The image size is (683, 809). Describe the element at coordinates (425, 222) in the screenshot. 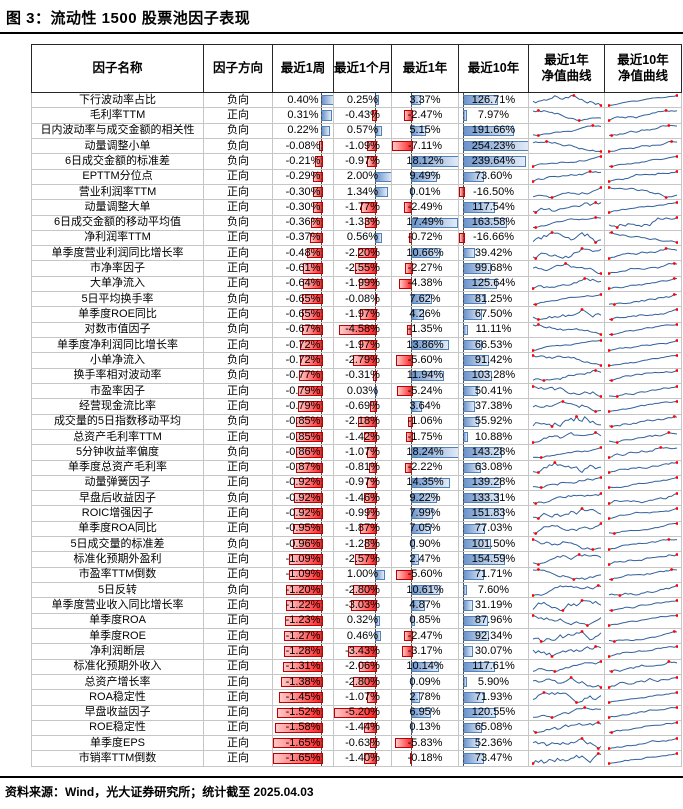

I see `year1-return-cell-text: 17.49%` at that location.